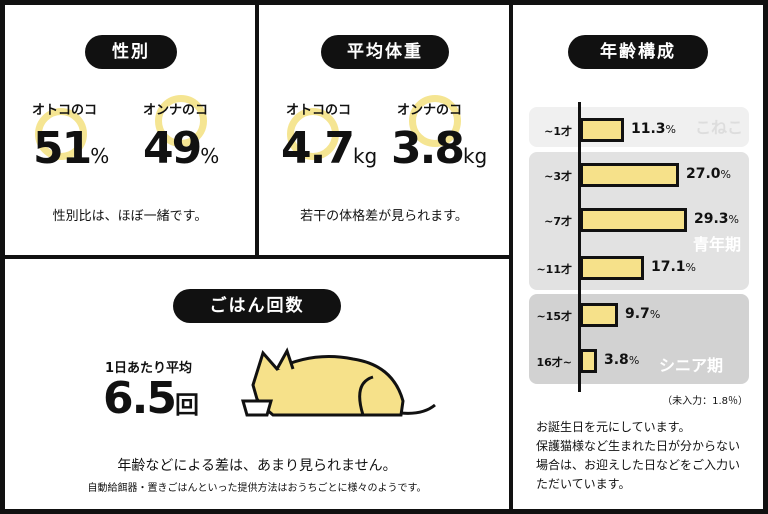 This screenshot has width=768, height=514. Describe the element at coordinates (558, 131) in the screenshot. I see `age-label: ~1才` at that location.